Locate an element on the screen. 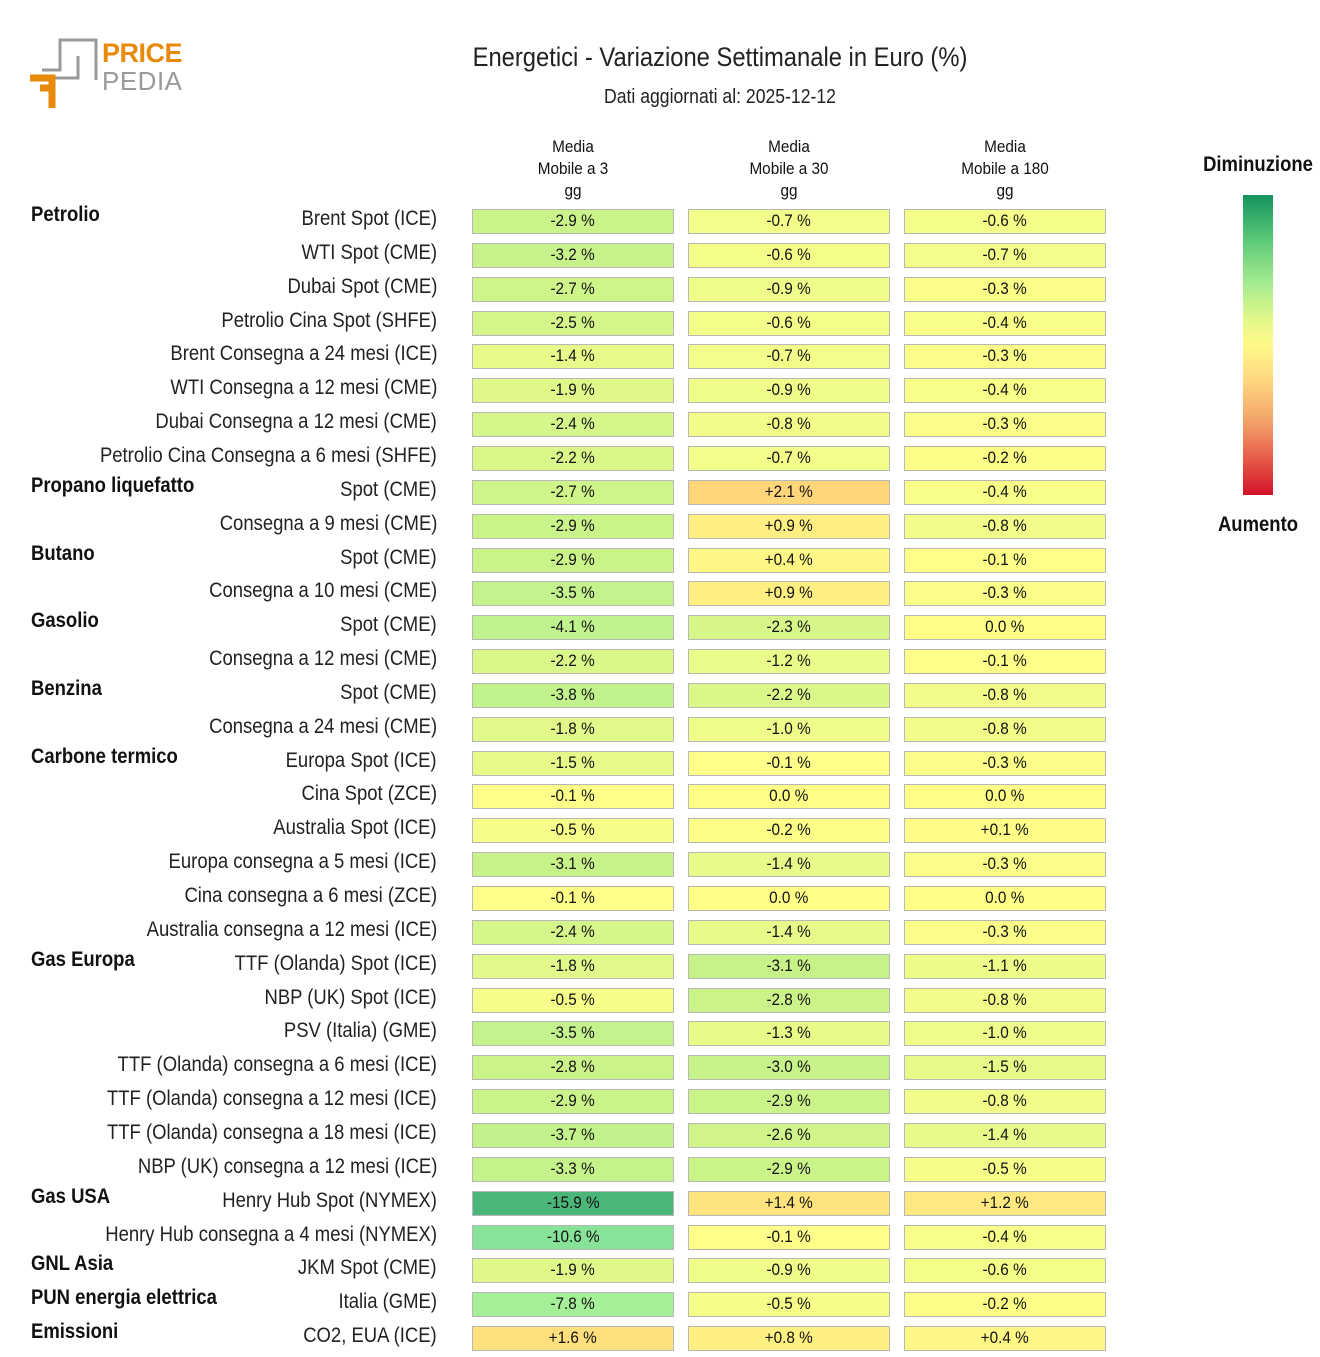 Image resolution: width=1320 pixels, height=1357 pixels. cell-value: +1.2 % is located at coordinates (1005, 1202).